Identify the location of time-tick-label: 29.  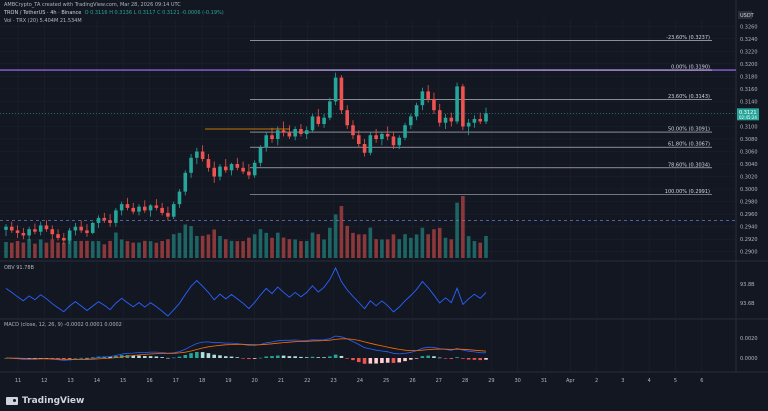
(491, 381).